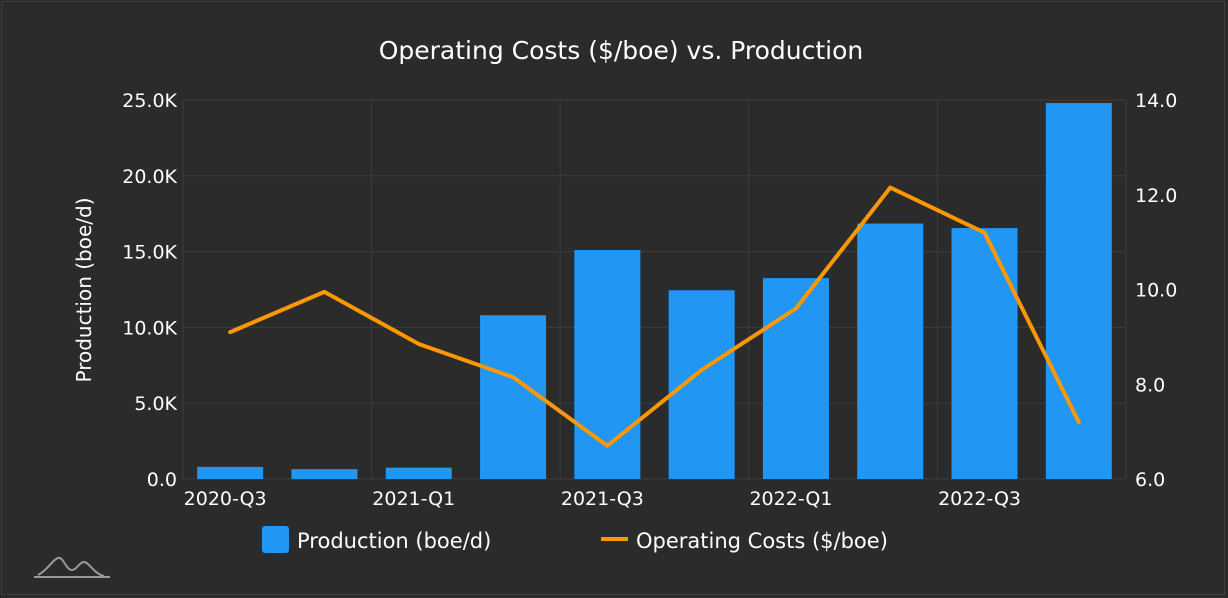 This screenshot has height=598, width=1228. What do you see at coordinates (72, 567) in the screenshot?
I see `mountain-logo-icon` at bounding box center [72, 567].